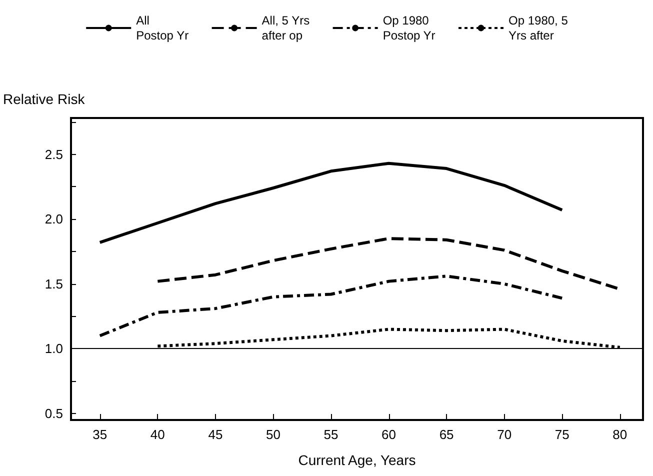 Image resolution: width=653 pixels, height=476 pixels. What do you see at coordinates (389, 434) in the screenshot?
I see `x-tick-label: 60` at bounding box center [389, 434].